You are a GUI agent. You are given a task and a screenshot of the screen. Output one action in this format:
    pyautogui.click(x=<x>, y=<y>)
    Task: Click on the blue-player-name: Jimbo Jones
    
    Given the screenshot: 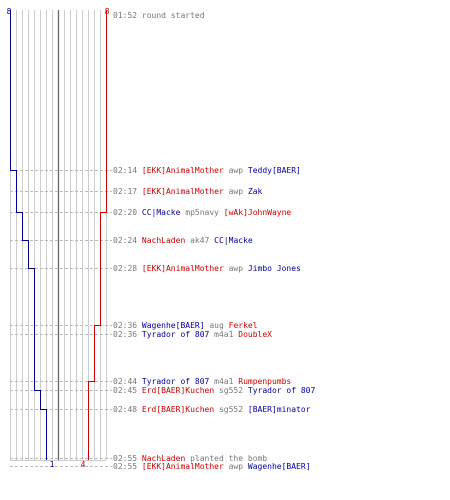 What is the action you would take?
    pyautogui.click(x=274, y=268)
    